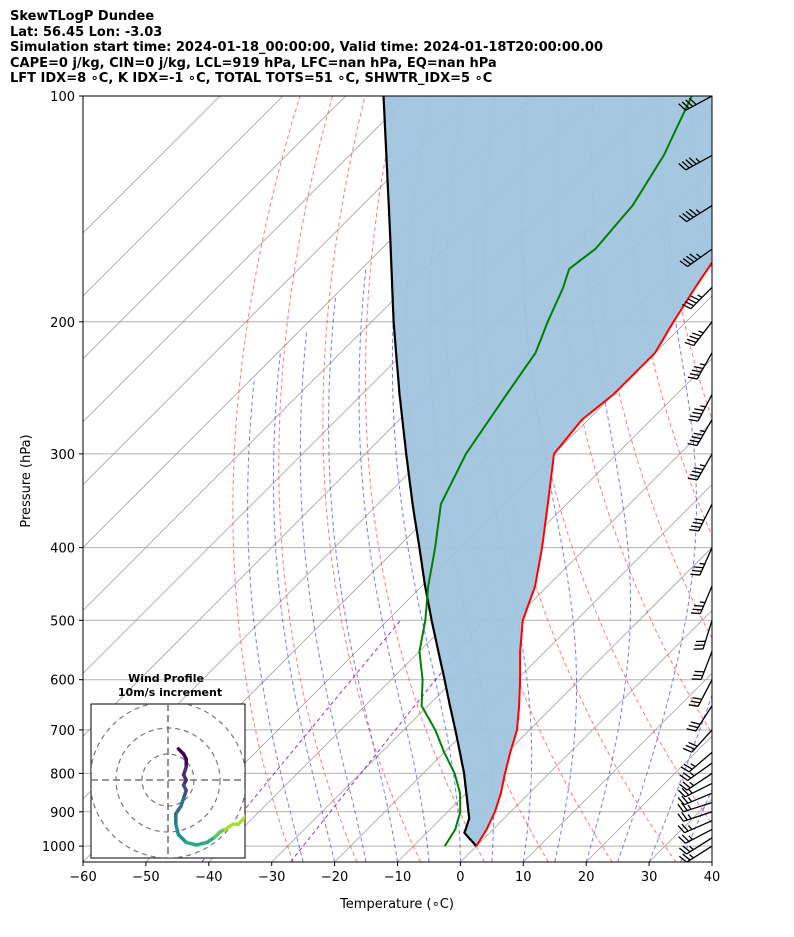 Image resolution: width=794 pixels, height=937 pixels. What do you see at coordinates (62, 621) in the screenshot?
I see `y-tick-label: 500` at bounding box center [62, 621].